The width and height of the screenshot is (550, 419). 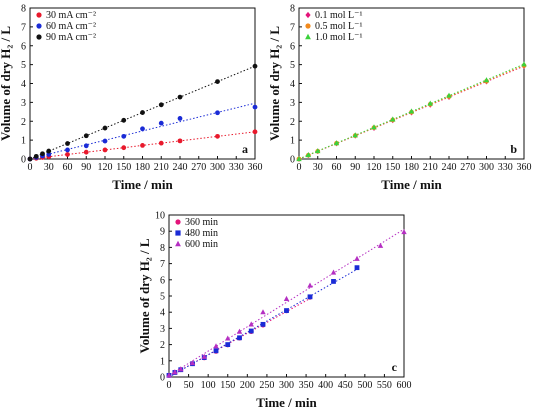 What do you see at coordinates (263, 323) in the screenshot?
I see `trend-line` at bounding box center [263, 323].